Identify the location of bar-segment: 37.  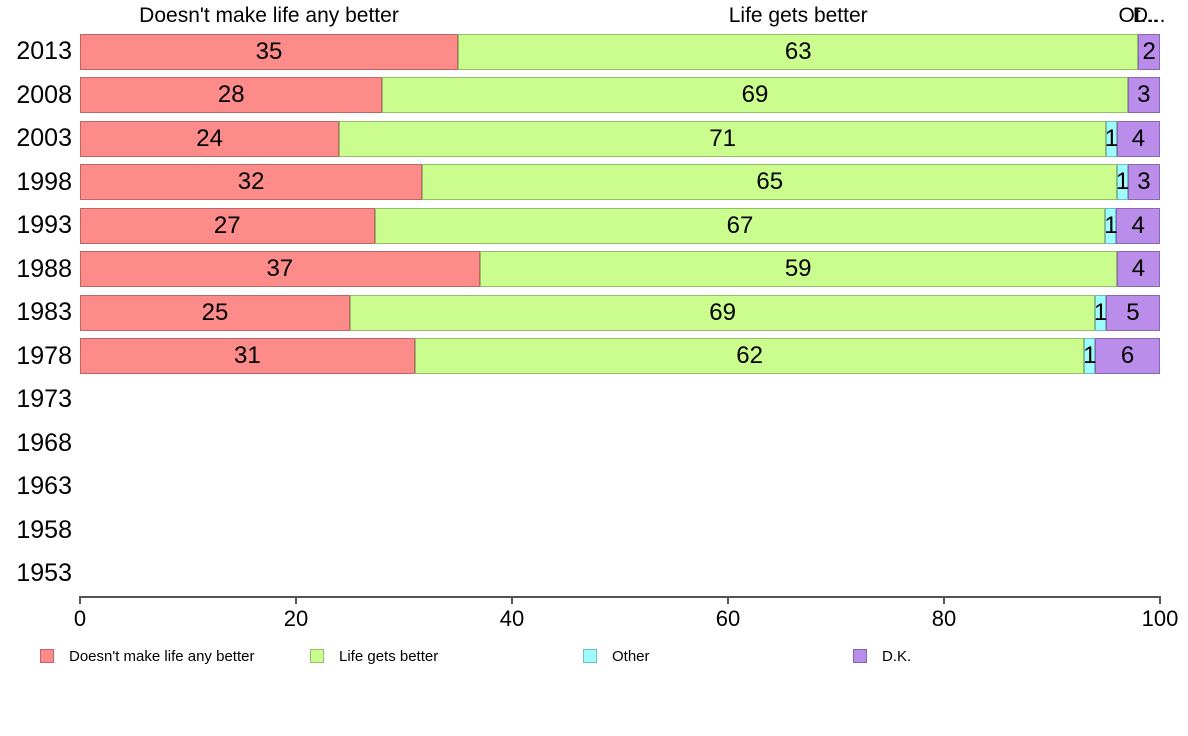
(280, 269).